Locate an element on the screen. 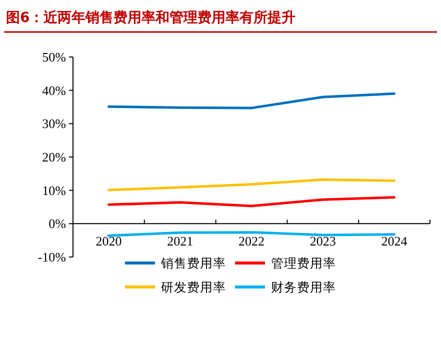 The image size is (441, 345). y-tick-label: 30% is located at coordinates (54, 124).